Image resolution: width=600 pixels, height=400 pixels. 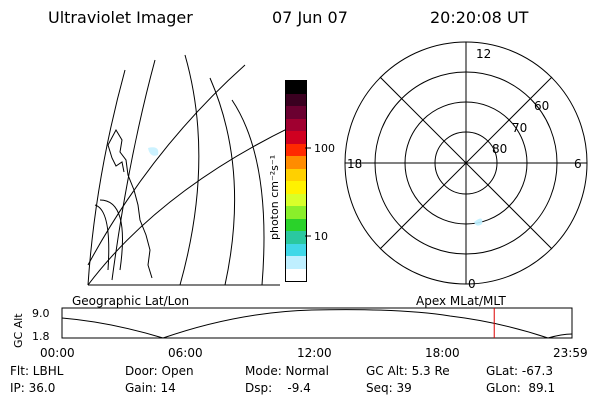 I want to click on lat-label-80: 80, so click(x=499, y=149).